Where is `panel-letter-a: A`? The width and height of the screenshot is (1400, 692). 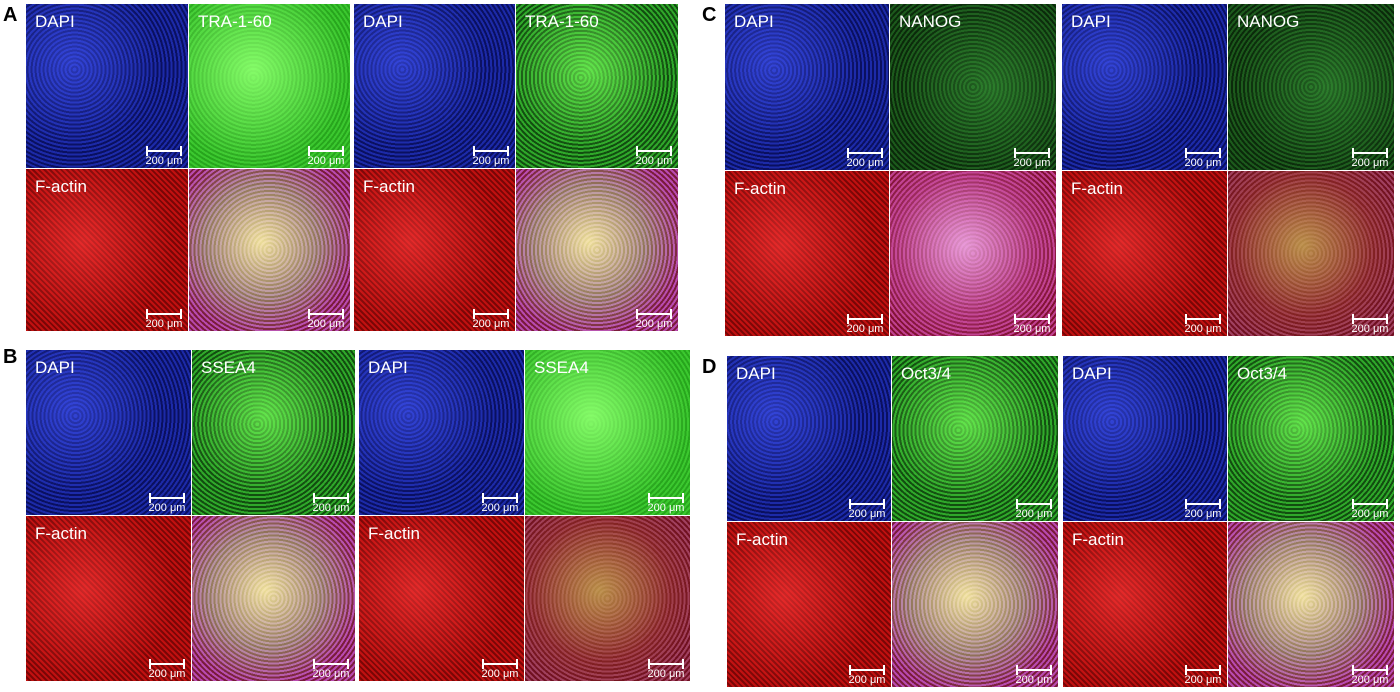 panel-letter-a: A is located at coordinates (10, 15).